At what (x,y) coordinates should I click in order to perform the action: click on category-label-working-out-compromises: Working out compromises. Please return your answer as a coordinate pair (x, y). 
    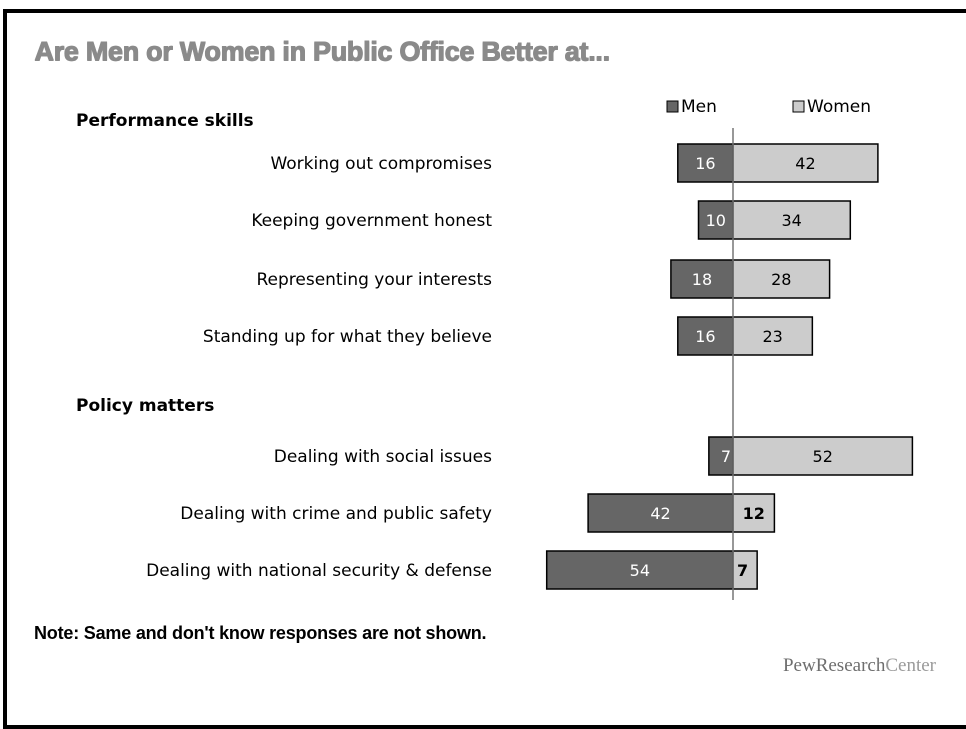
    Looking at the image, I should click on (381, 164).